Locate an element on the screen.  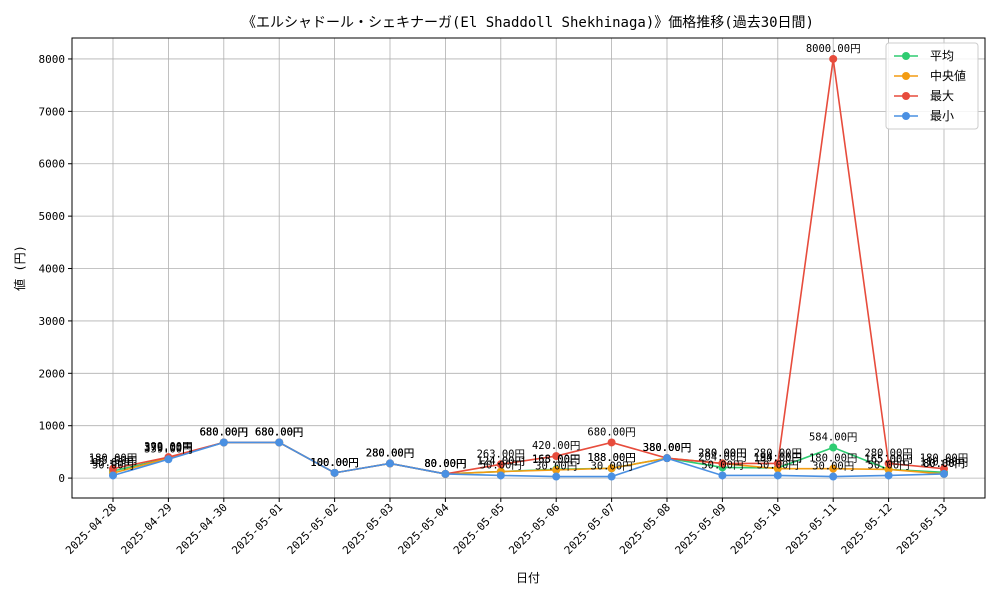
data-label: 420.00円 is located at coordinates (556, 446).